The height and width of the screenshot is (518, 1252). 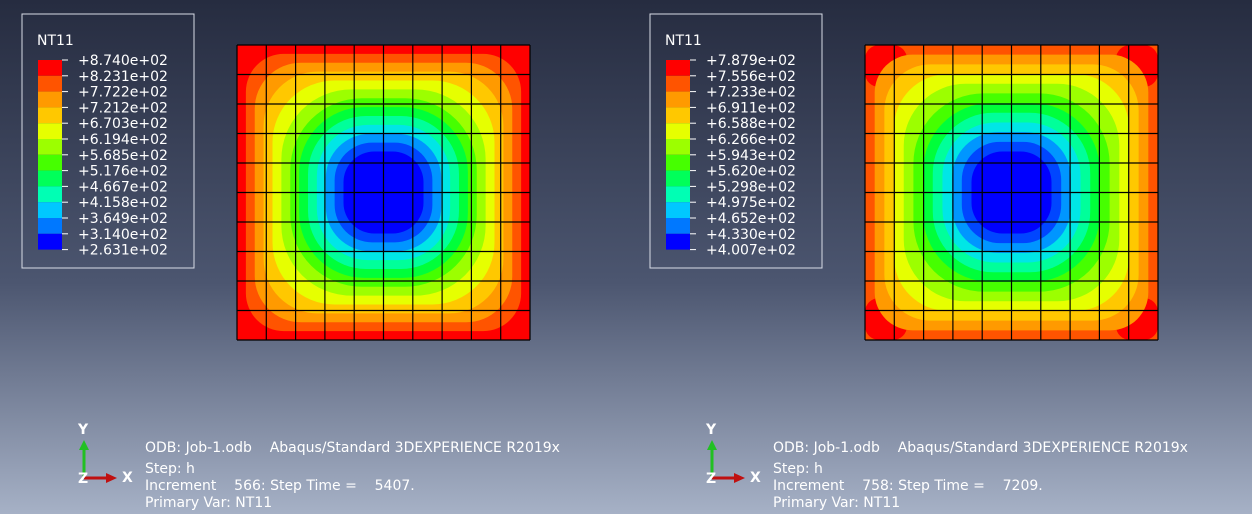 What do you see at coordinates (123, 187) in the screenshot?
I see `legend-label: +4.667e+02` at bounding box center [123, 187].